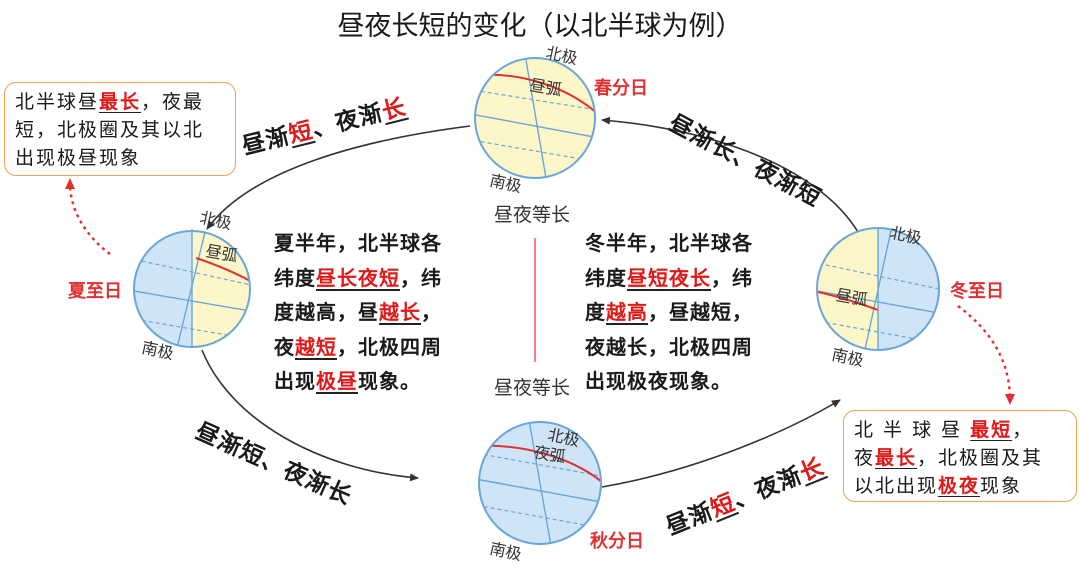 The width and height of the screenshot is (1080, 568). I want to click on autumn-equal-day-night-label: 昼夜等长, so click(532, 388).